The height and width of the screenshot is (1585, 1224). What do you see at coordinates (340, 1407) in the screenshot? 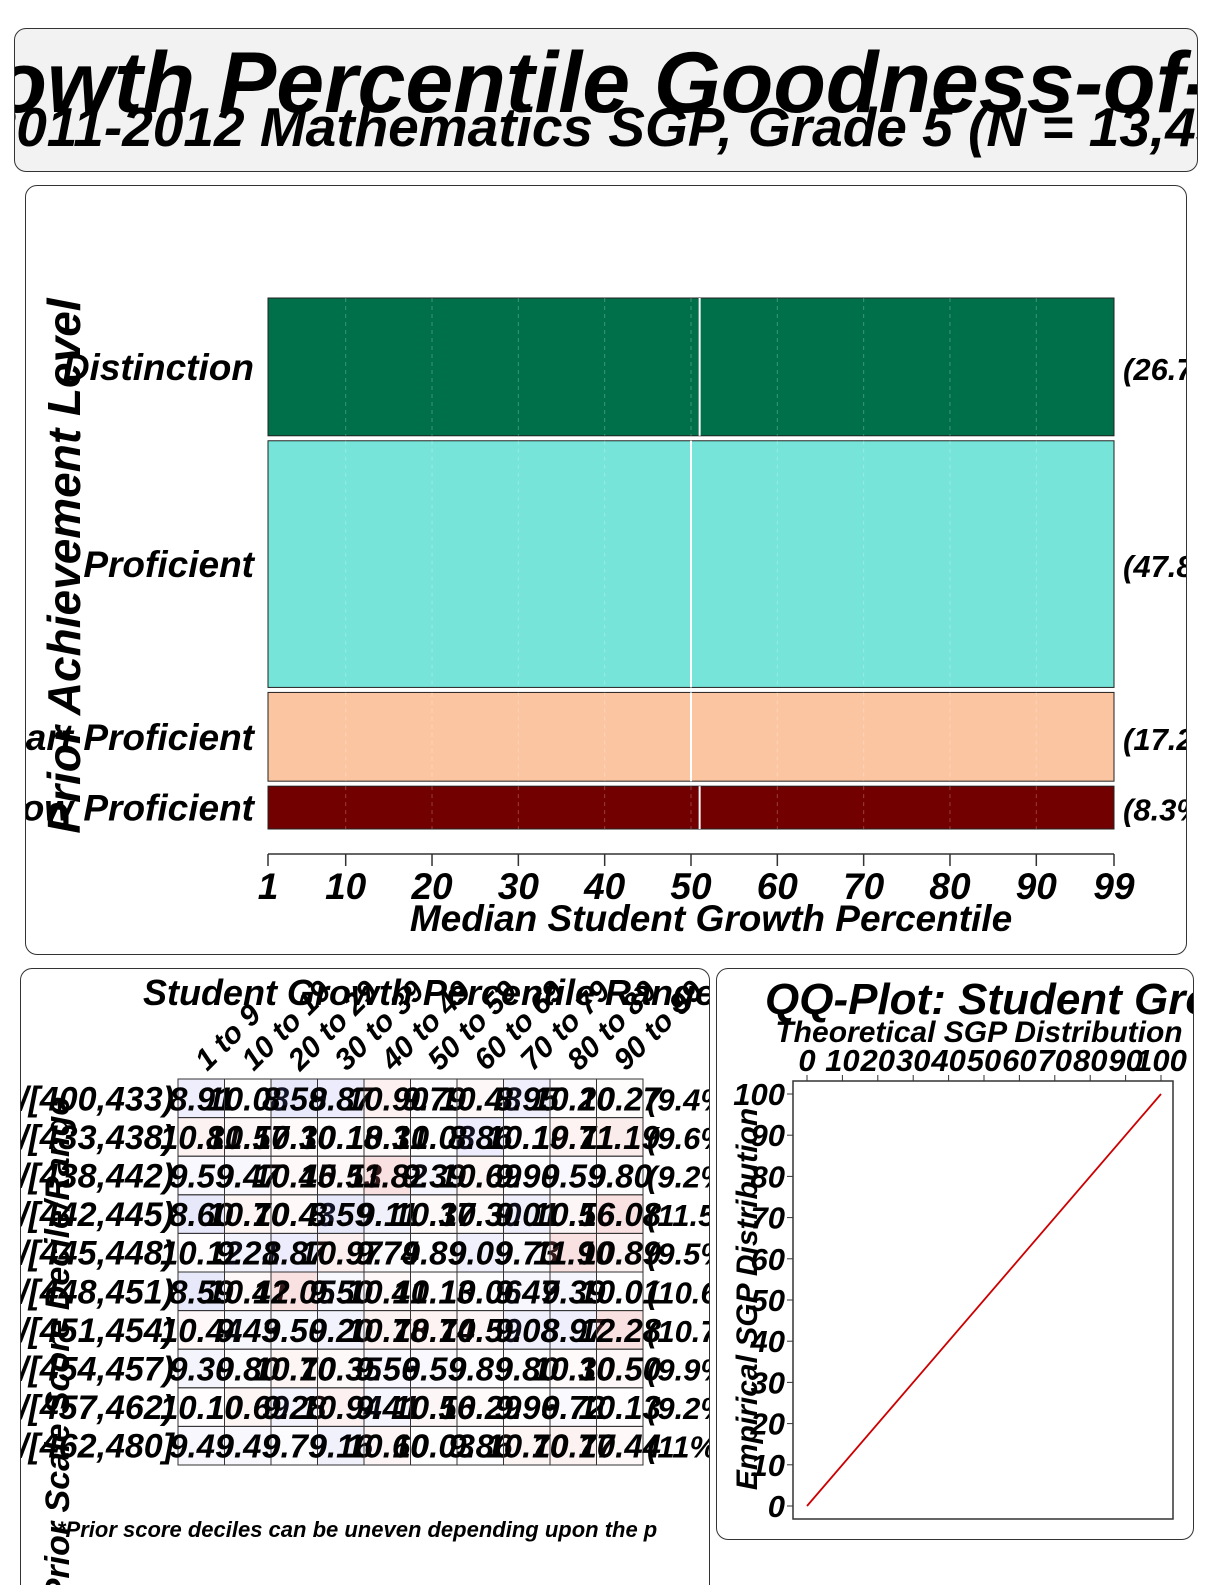
I see `cell-value: 10.94` at bounding box center [340, 1407].